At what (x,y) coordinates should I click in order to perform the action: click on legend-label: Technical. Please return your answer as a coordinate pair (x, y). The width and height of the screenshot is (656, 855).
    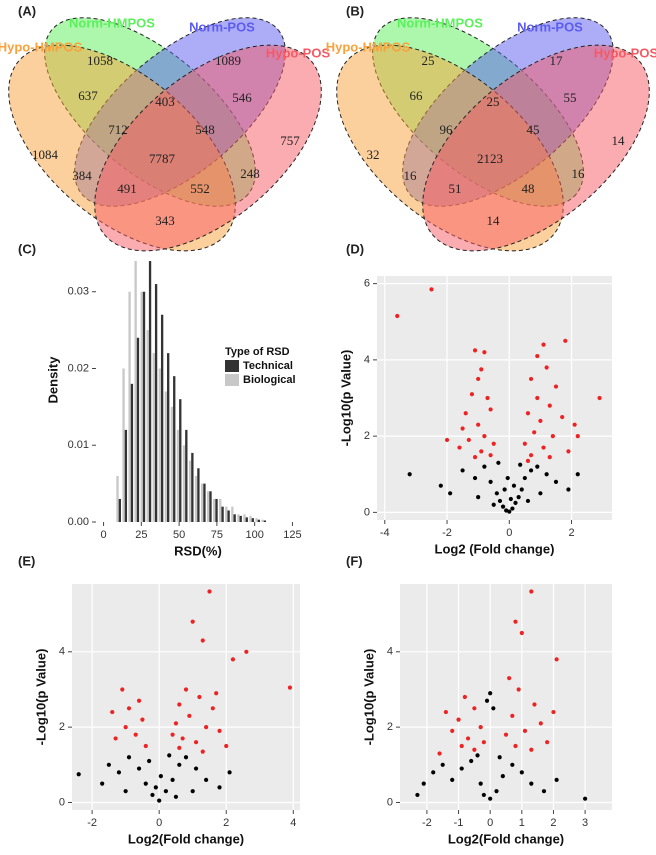
    Looking at the image, I should click on (268, 366).